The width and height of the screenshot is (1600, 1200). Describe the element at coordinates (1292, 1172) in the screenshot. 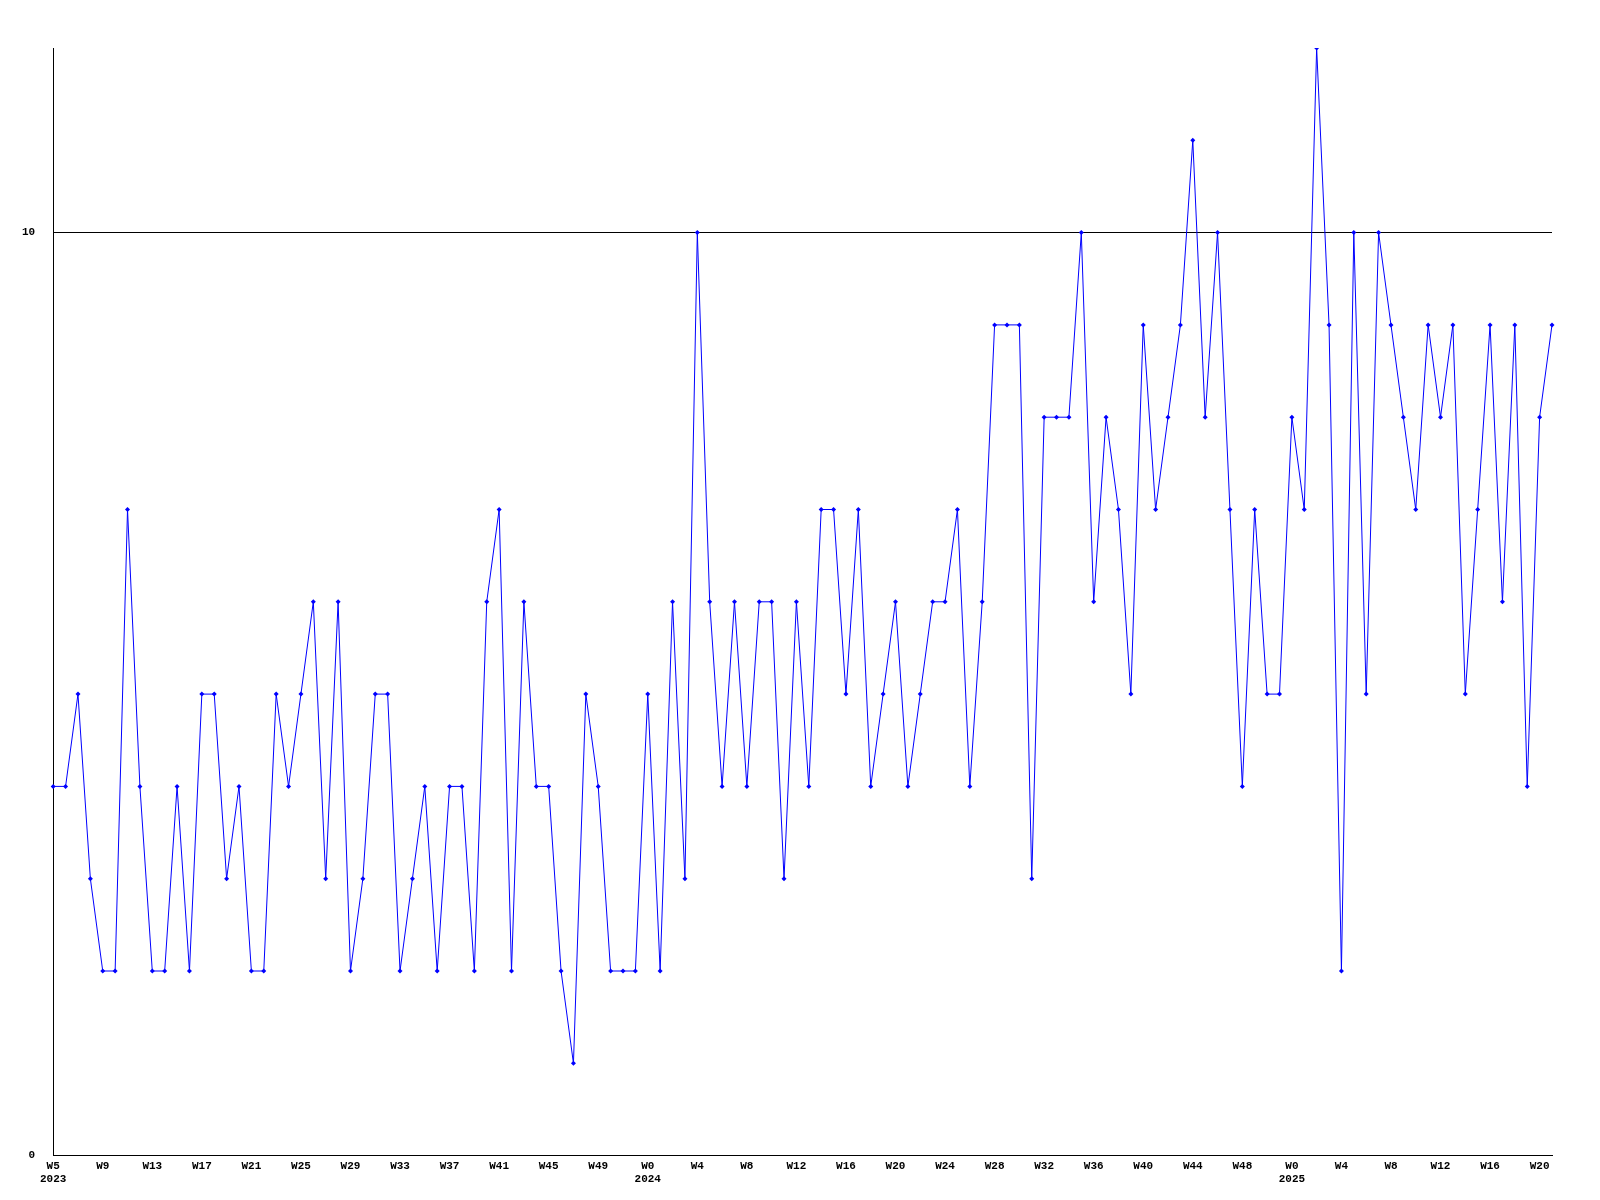

I see `x-tick-label: W0 2025` at that location.